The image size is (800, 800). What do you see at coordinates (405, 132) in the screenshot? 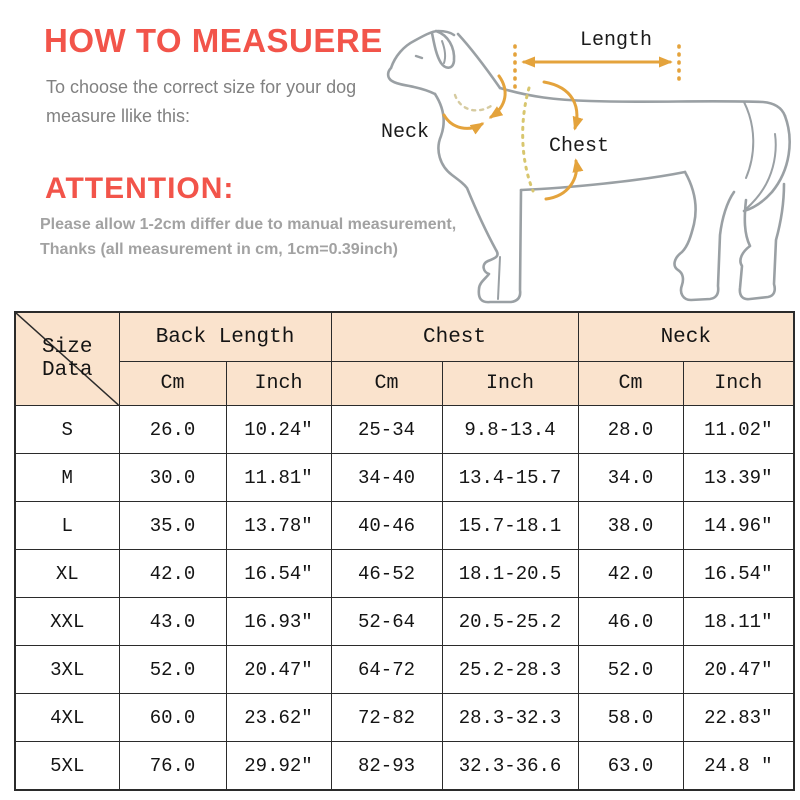
I see `neck-label: Neck` at bounding box center [405, 132].